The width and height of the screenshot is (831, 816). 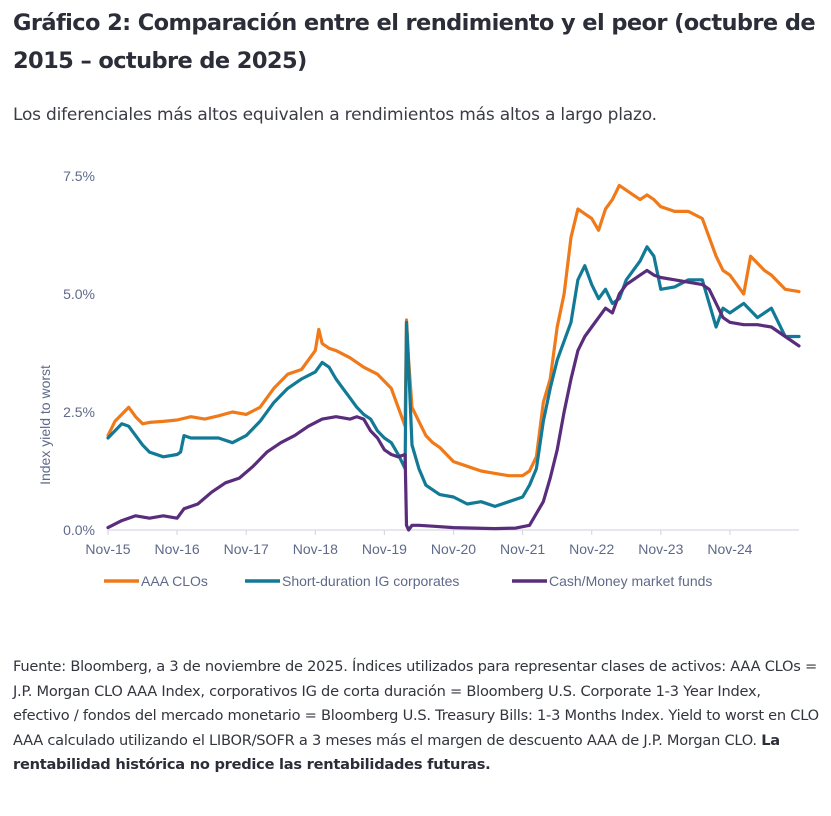 I want to click on y-axis-label-group: Index yield to worst, so click(x=45, y=425).